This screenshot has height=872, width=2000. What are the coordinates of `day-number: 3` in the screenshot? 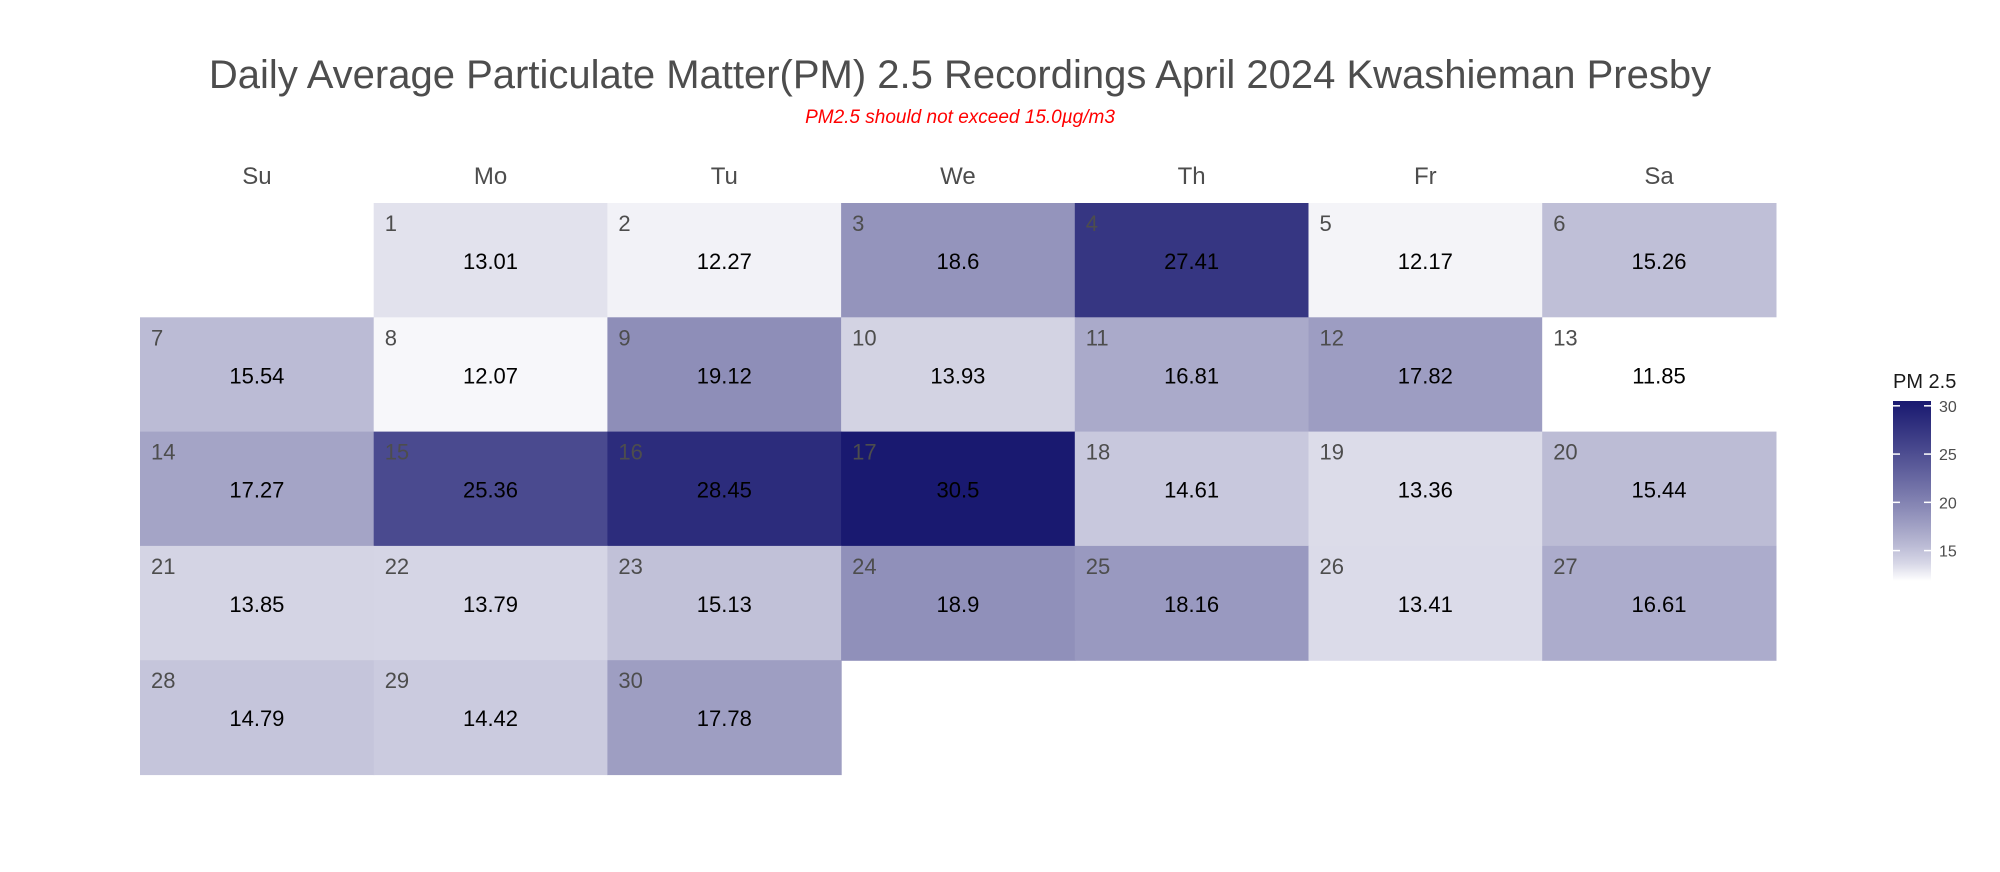 It's located at (858, 223).